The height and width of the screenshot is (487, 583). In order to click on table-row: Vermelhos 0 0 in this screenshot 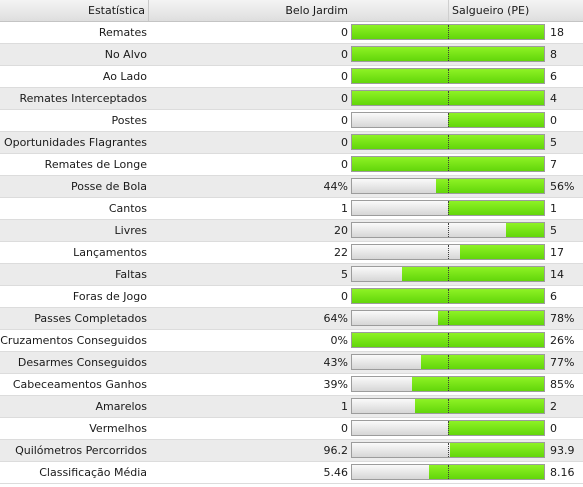, I will do `click(291, 429)`.